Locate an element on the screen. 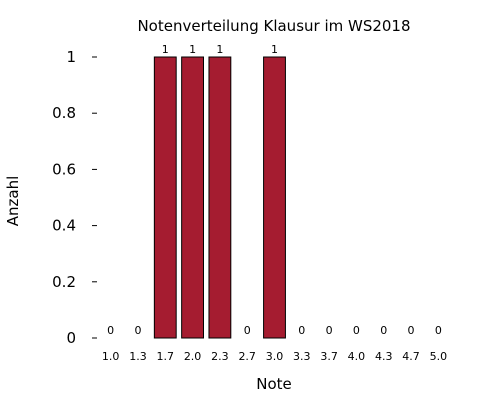 The height and width of the screenshot is (404, 499). x-axis-ticks: 1.0 1.3 1.7 2.0 2.3 2.7 3.0 3.3 3.7 4.0 4.3 4.7 5.0 is located at coordinates (274, 356).